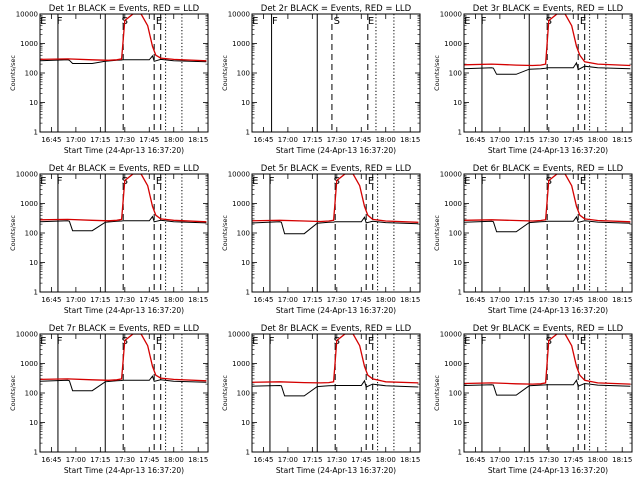  I want to click on event-marker-letter: S, so click(337, 21).